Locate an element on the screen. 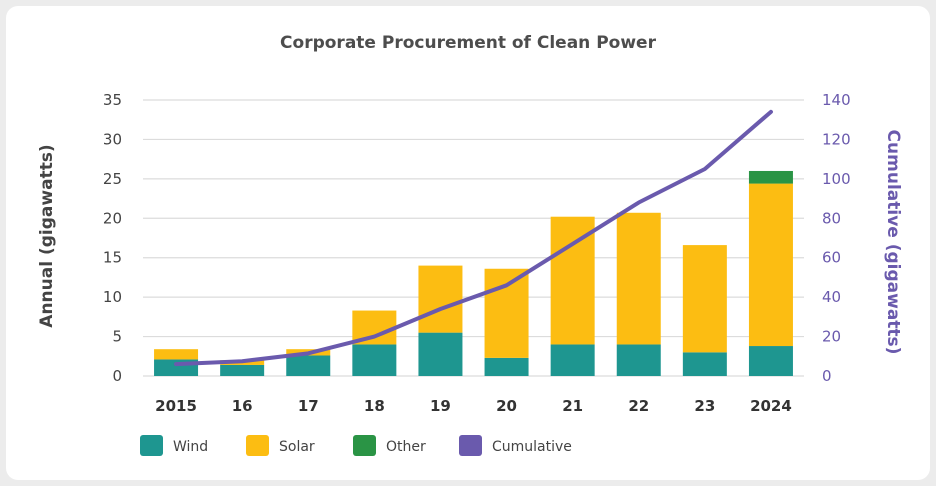  legend-label-cumulative: Cumulative is located at coordinates (532, 447).